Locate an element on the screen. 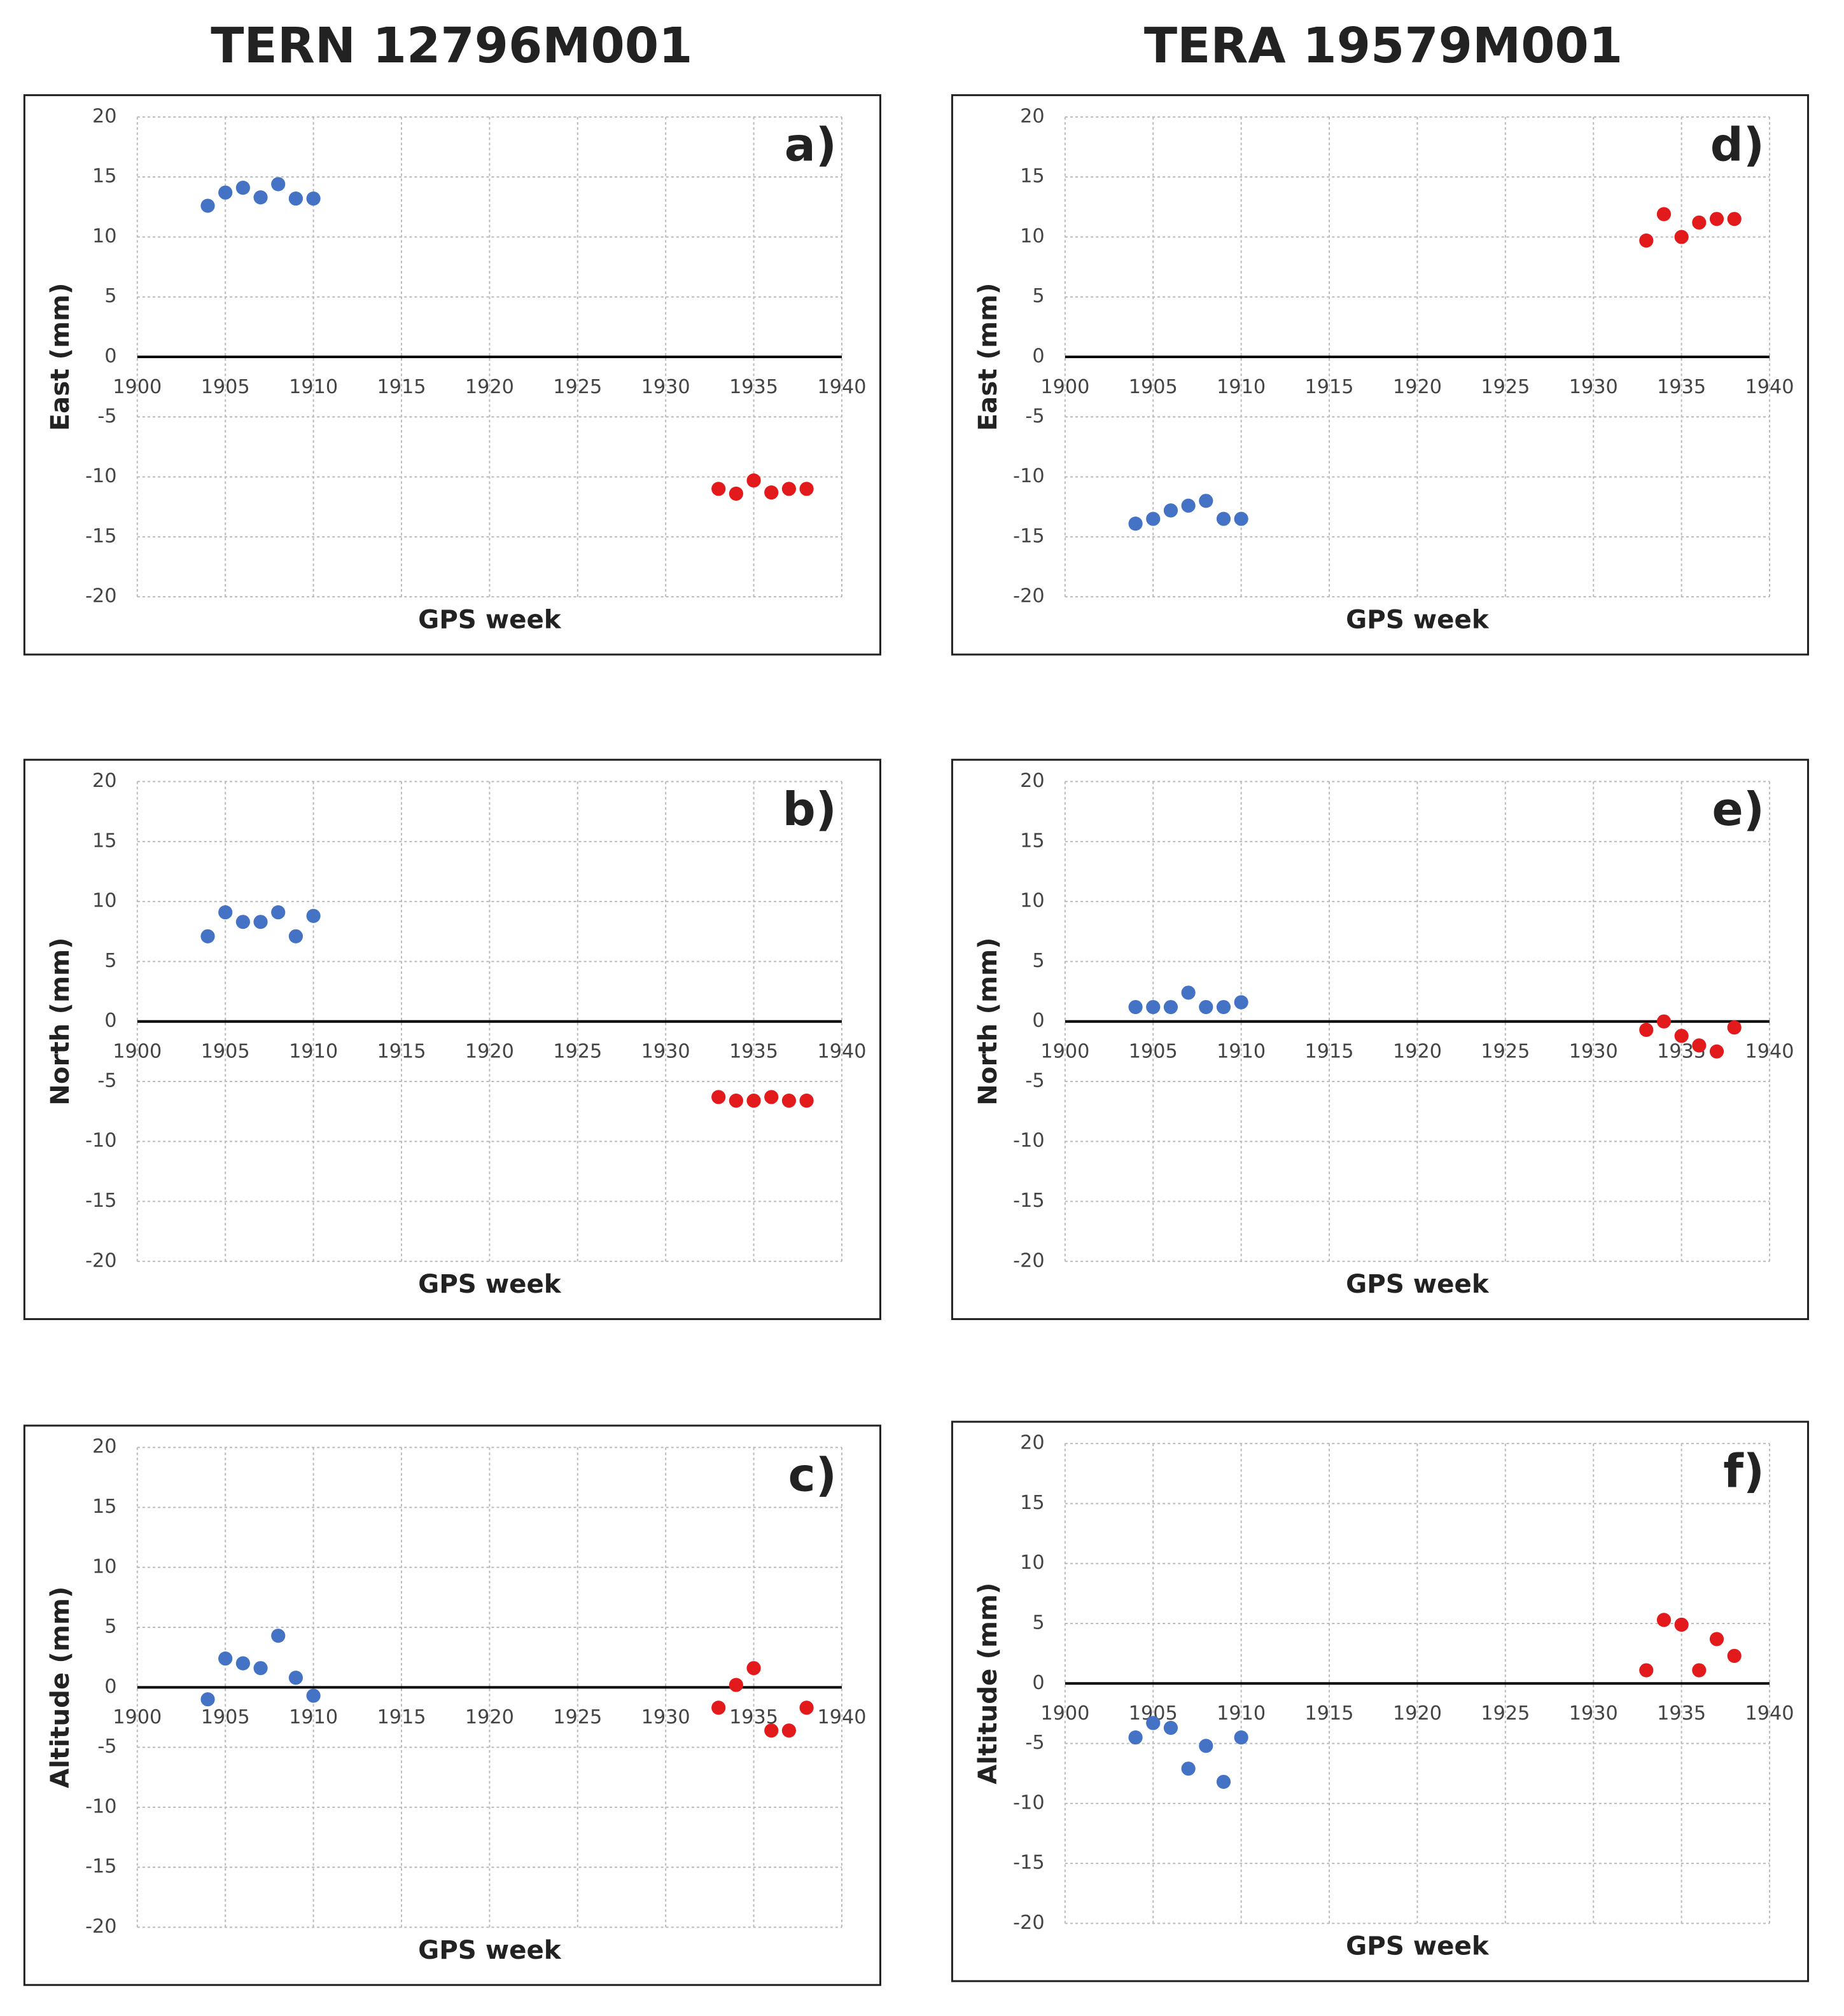 Image resolution: width=1844 pixels, height=2016 pixels. panel-label: c) is located at coordinates (812, 1476).